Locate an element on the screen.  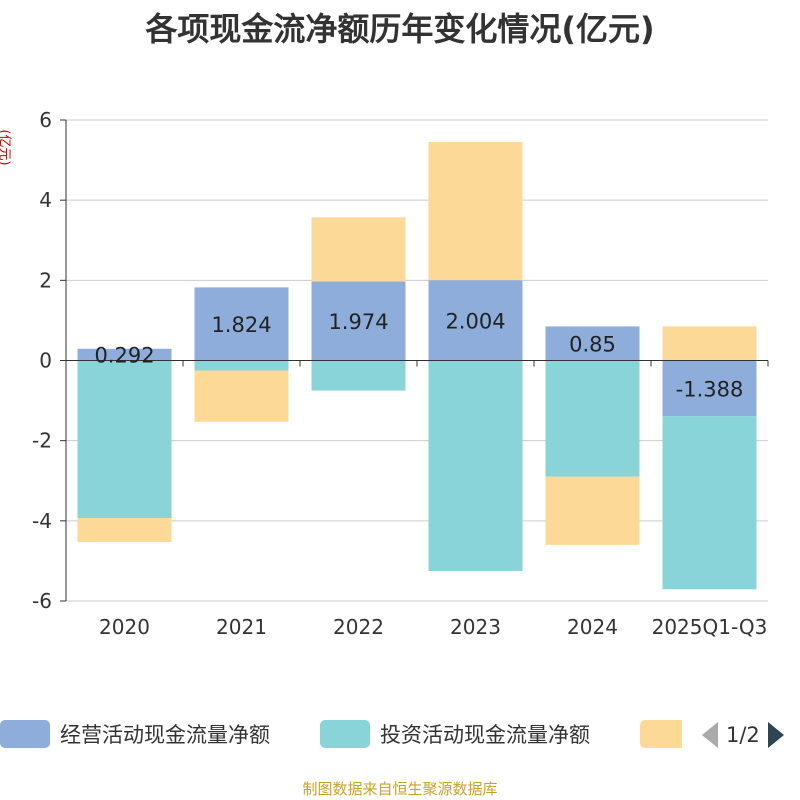
data-label: 1.974 is located at coordinates (358, 322).